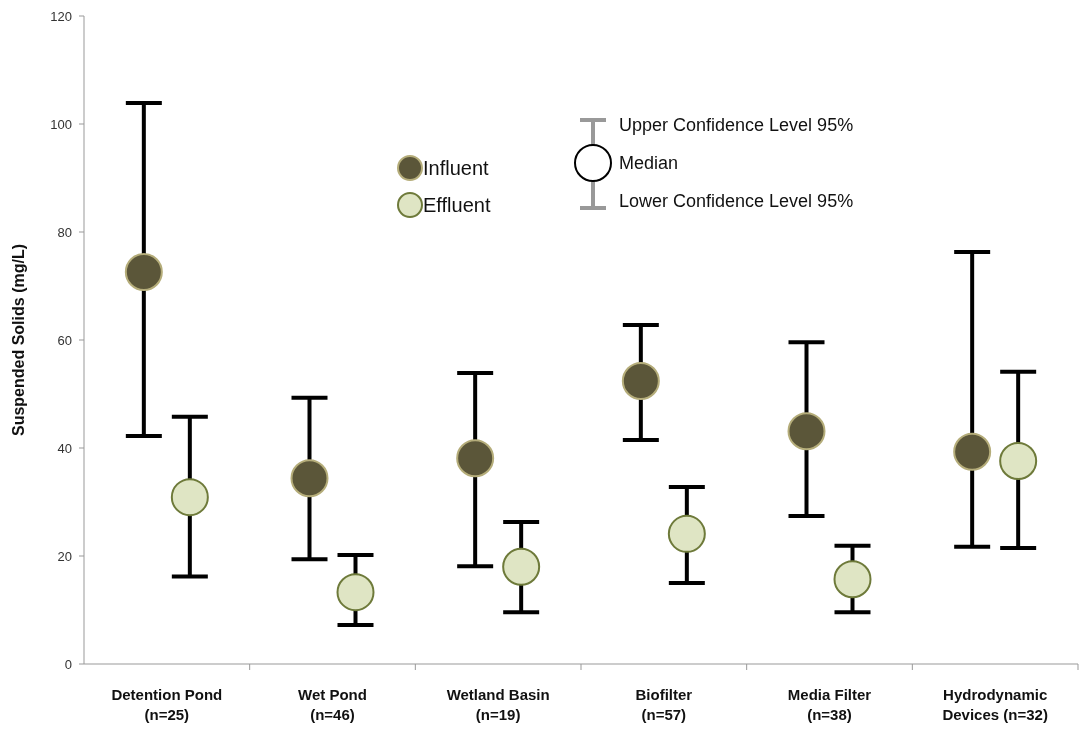 The width and height of the screenshot is (1086, 732). I want to click on y-axis-title: Suspended Solids (mg/L), so click(18, 340).